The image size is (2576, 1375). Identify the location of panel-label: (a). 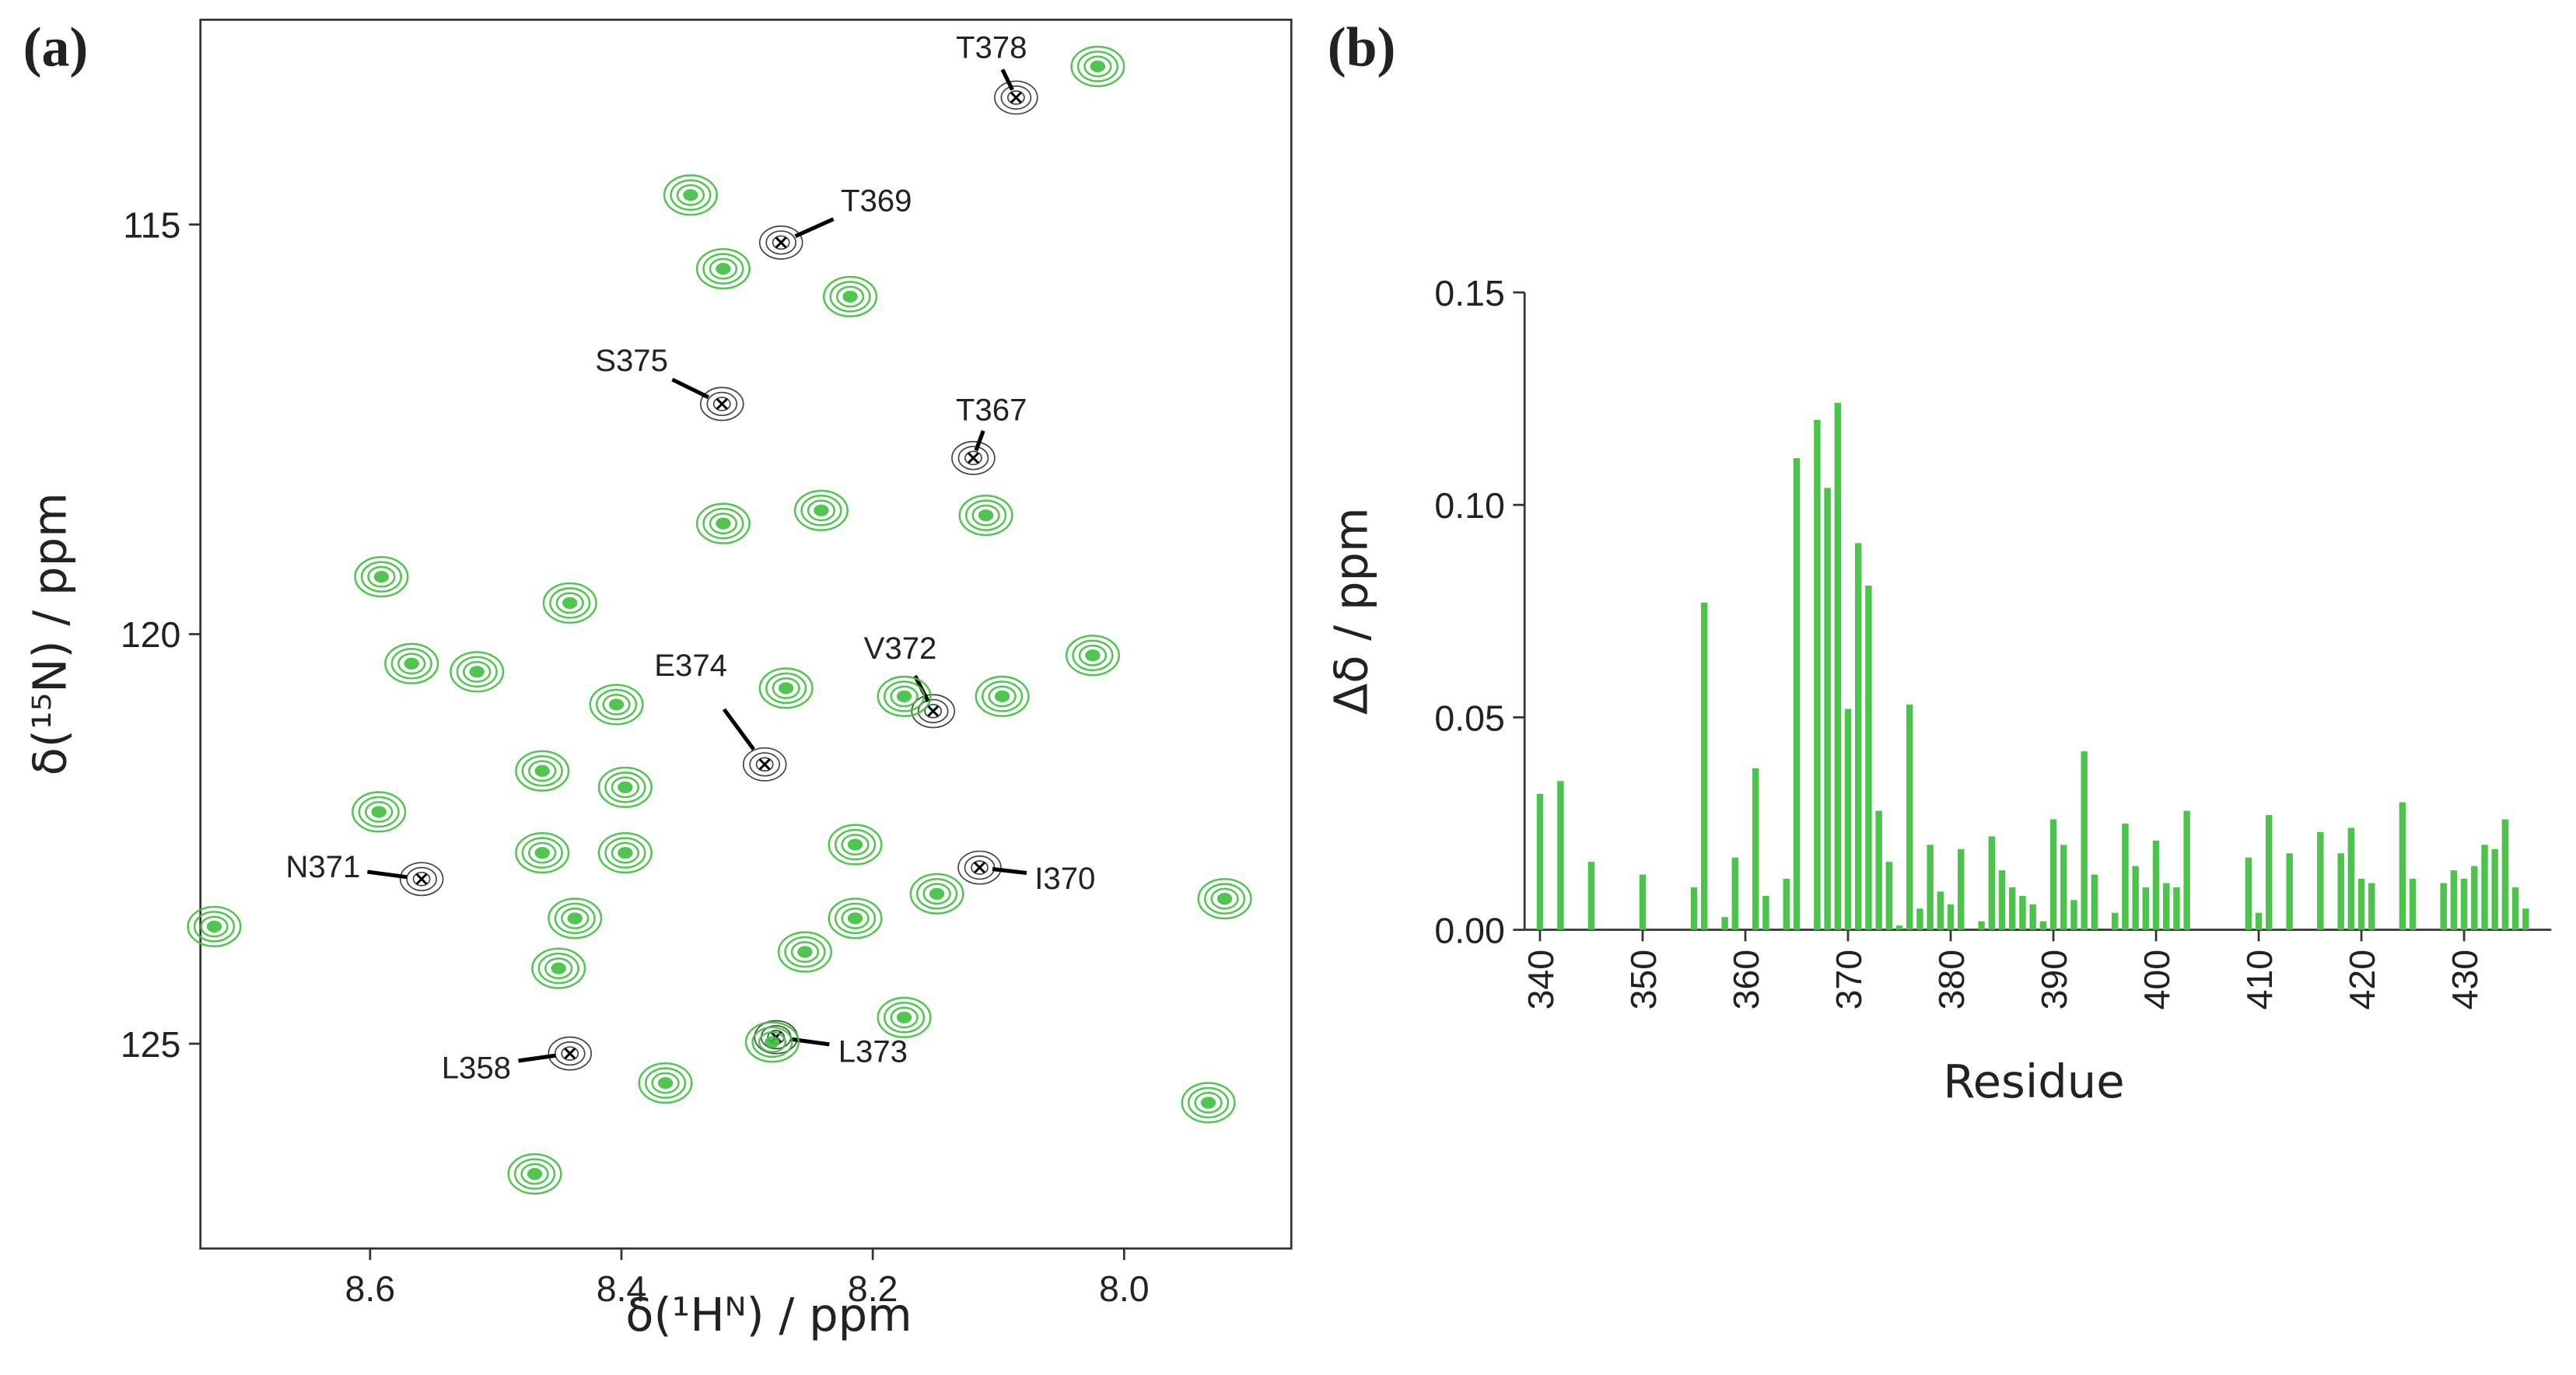
(56, 47).